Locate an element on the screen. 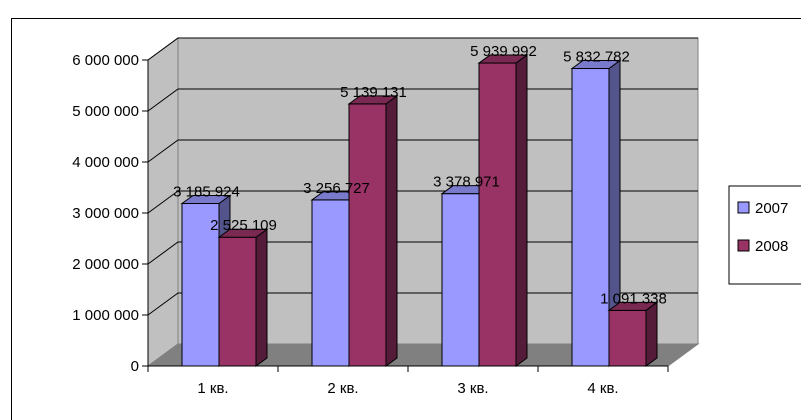 This screenshot has height=420, width=801. data-label: 5 939 992 is located at coordinates (503, 51).